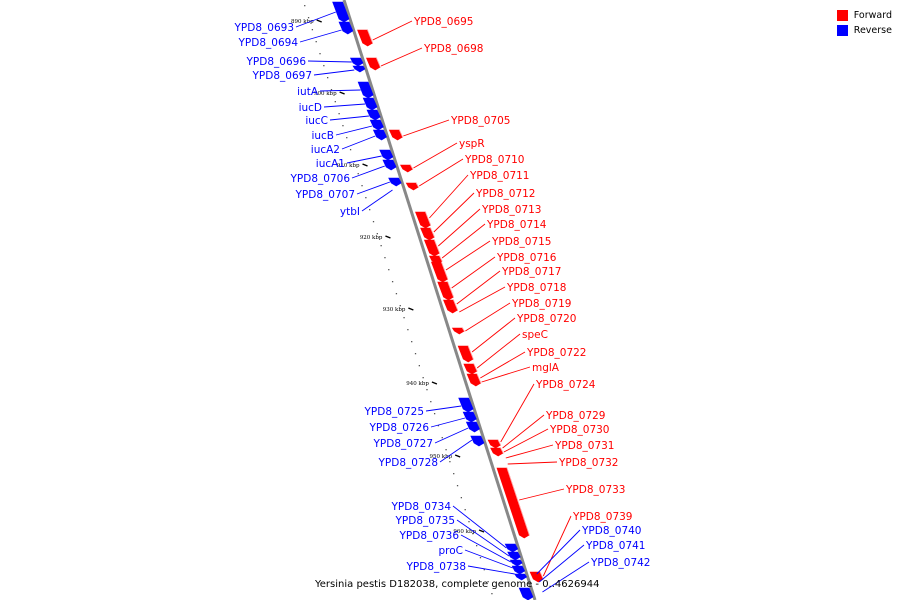 This screenshot has height=600, width=900. Describe the element at coordinates (425, 521) in the screenshot. I see `reverse-gene-label: YPD8_0735` at that location.